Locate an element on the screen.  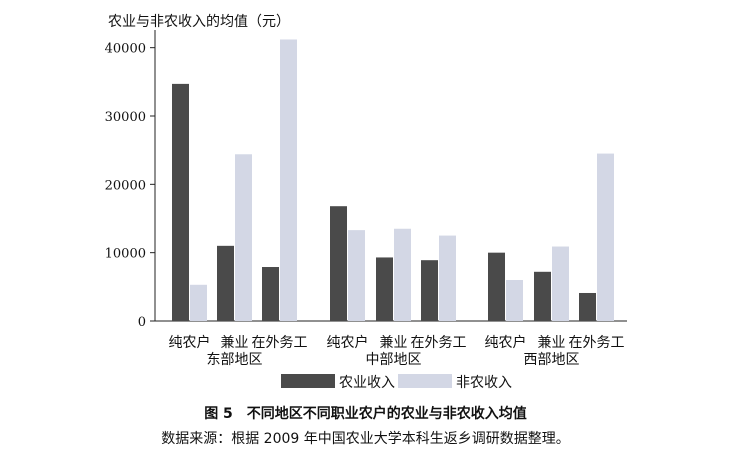
group-label: 西部地区 is located at coordinates (552, 360).